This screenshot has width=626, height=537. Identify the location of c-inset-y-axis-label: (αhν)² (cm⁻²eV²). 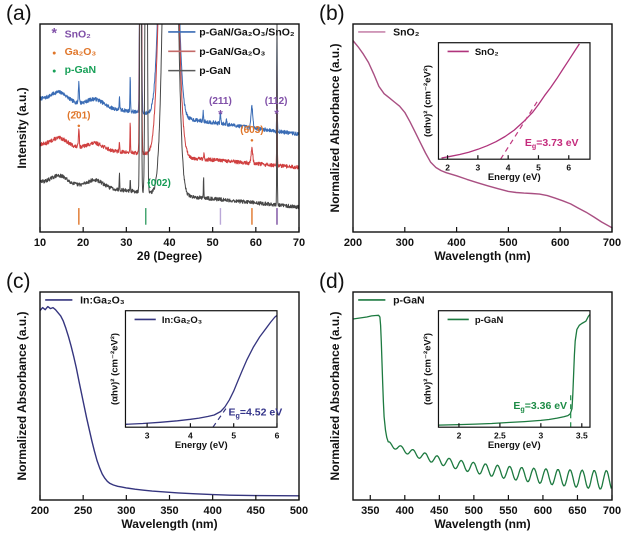
(114, 369).